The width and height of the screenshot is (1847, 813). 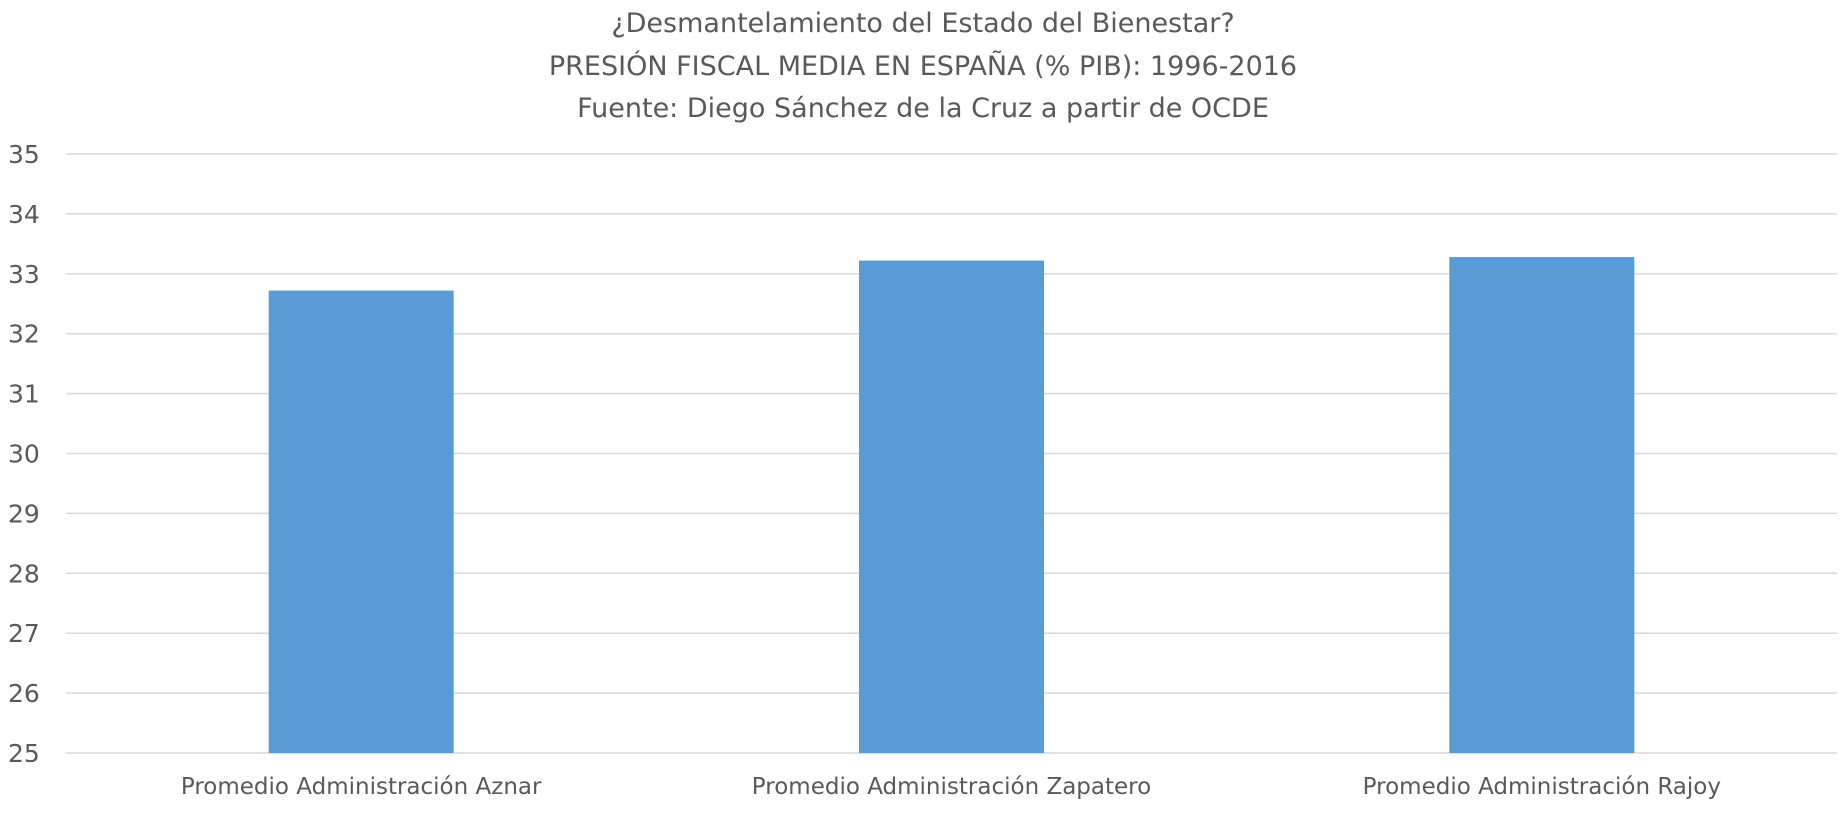 What do you see at coordinates (24, 513) in the screenshot?
I see `y-tick-label: 29` at bounding box center [24, 513].